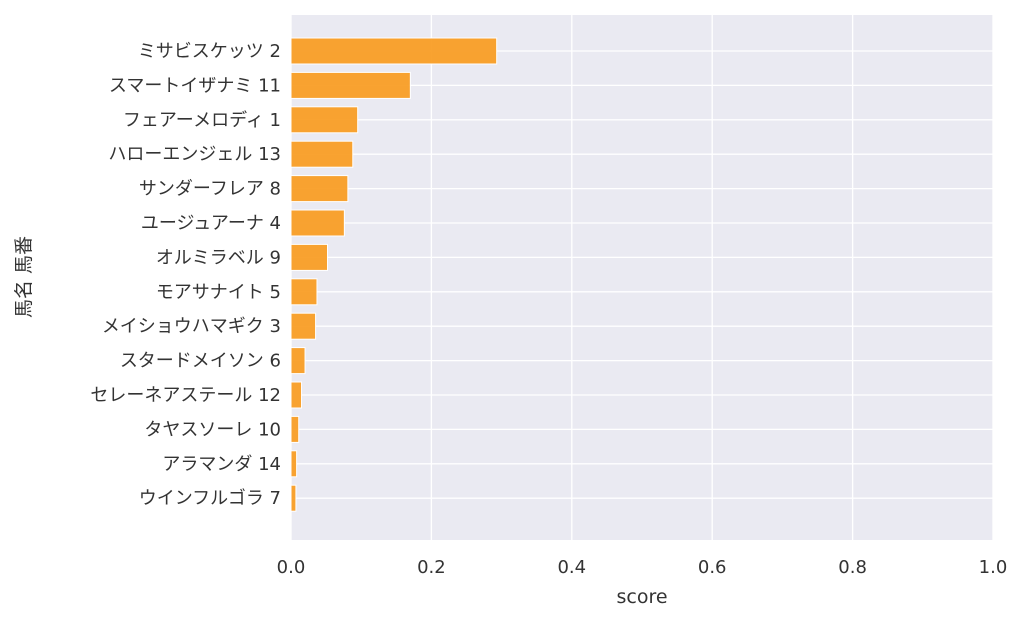 This screenshot has width=1024, height=621. What do you see at coordinates (194, 154) in the screenshot?
I see `y-tick-label: ハローエンジェル 13` at bounding box center [194, 154].